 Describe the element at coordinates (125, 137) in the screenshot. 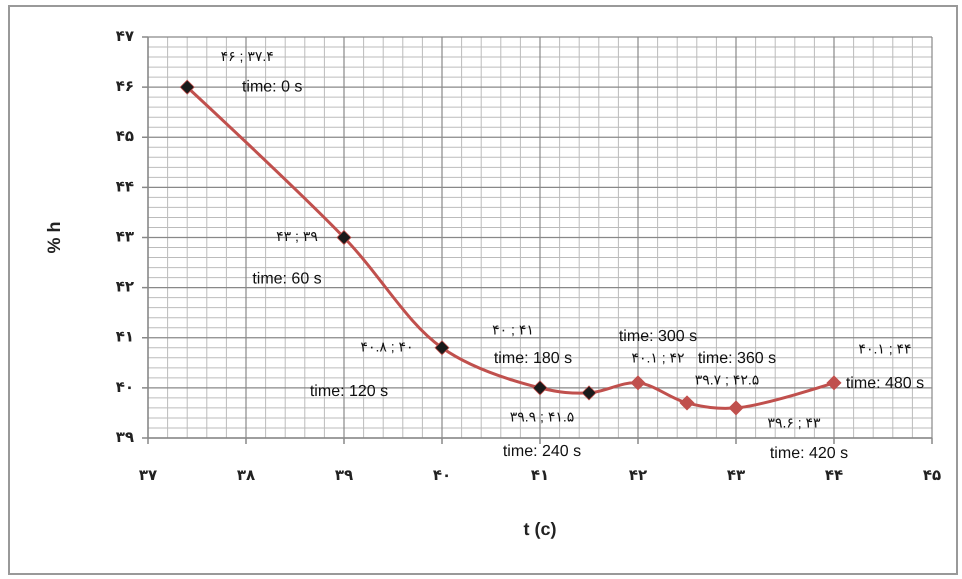

I see `y-tick-label: ۴۵` at that location.